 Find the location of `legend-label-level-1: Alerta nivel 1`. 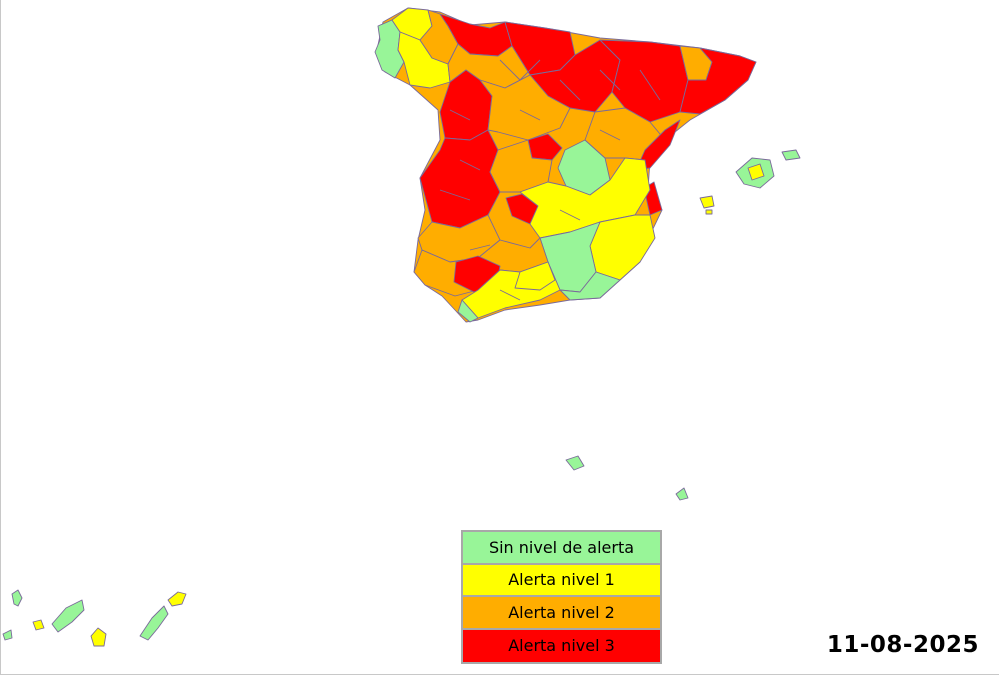

legend-label-level-1: Alerta nivel 1 is located at coordinates (561, 580).